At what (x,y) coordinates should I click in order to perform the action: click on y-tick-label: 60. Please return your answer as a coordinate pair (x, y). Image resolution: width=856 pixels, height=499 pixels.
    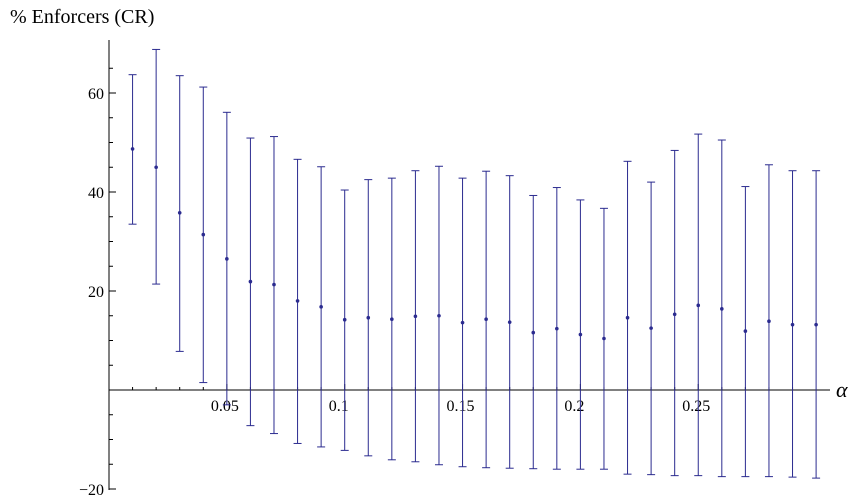
    Looking at the image, I should click on (96, 94).